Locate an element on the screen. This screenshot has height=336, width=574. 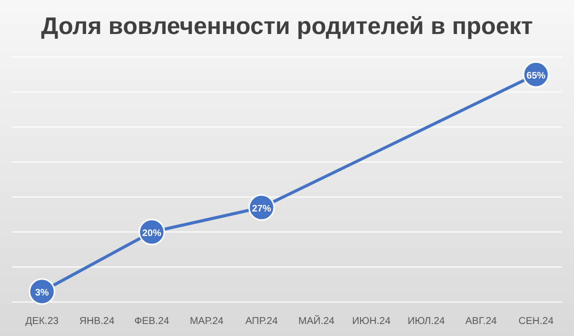
data-label: 3% is located at coordinates (42, 293).